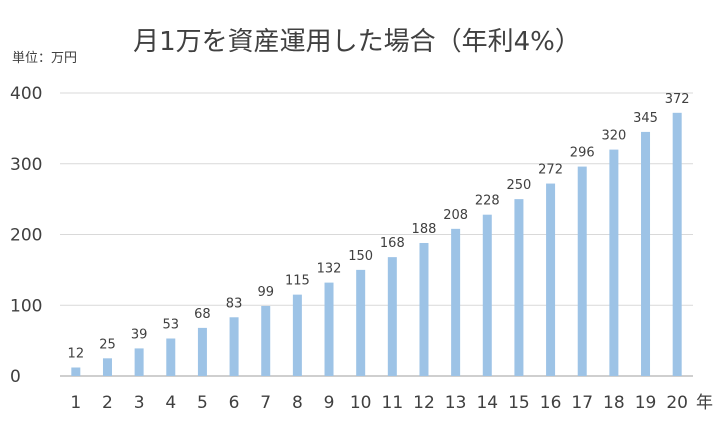 The image size is (714, 423). I want to click on x-tick-label: 1, so click(75, 403).